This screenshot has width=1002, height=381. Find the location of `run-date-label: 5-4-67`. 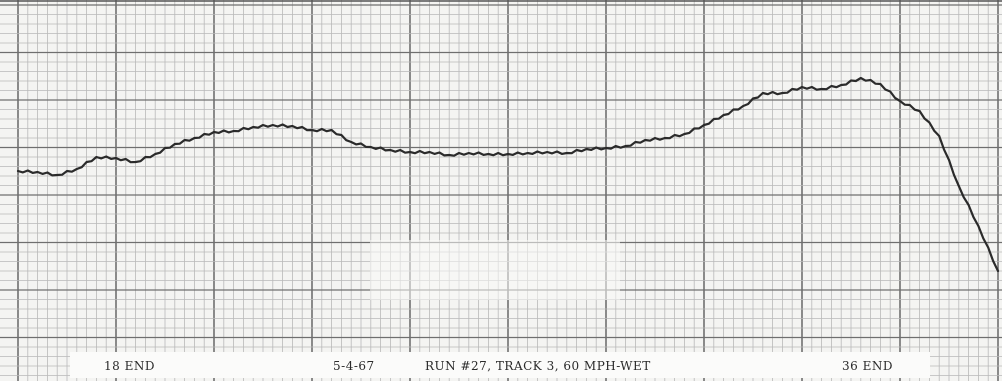

run-date-label: 5-4-67 is located at coordinates (354, 366).